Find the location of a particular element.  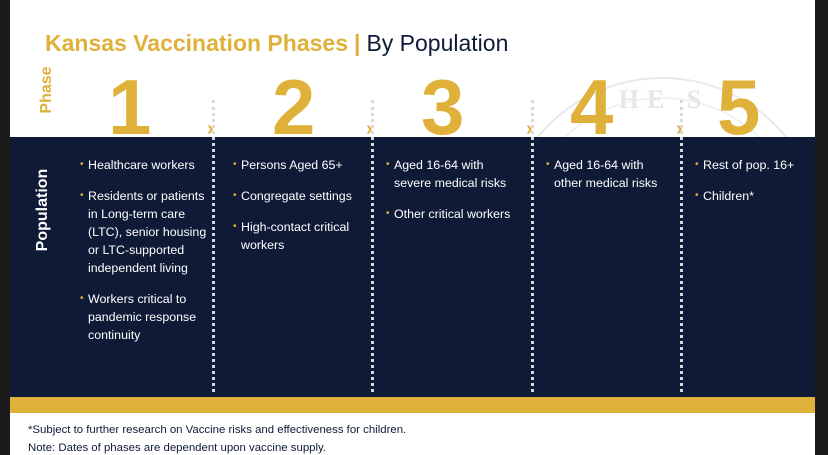

population-axis-label: Population is located at coordinates (42, 210).